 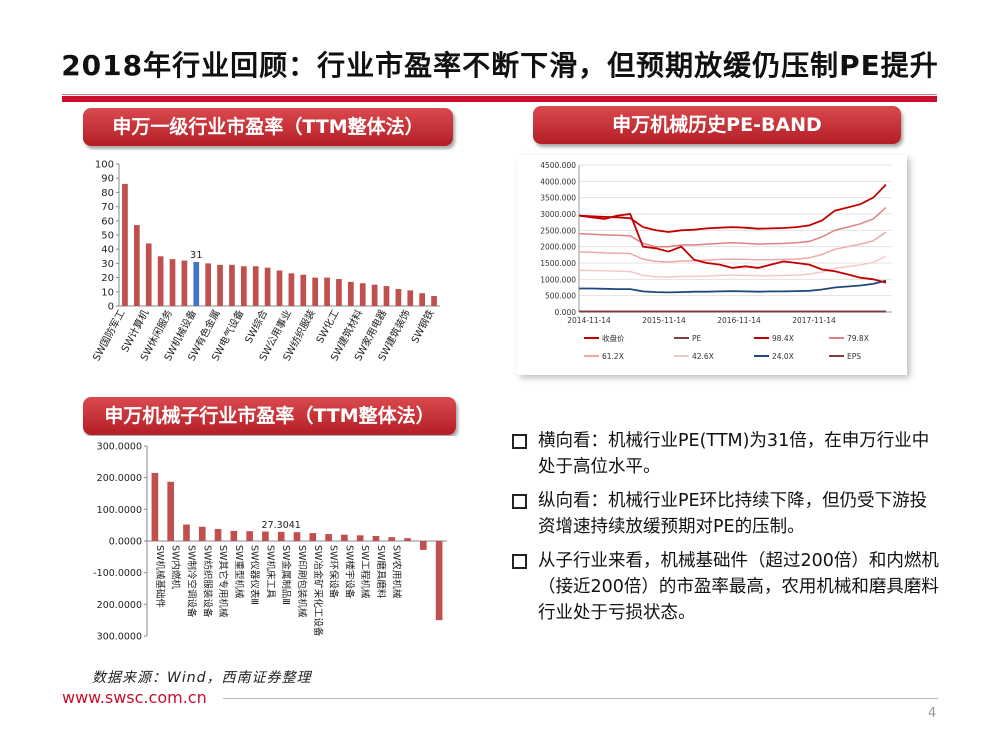 I want to click on y-tick-label: 2000.000, so click(x=558, y=247).